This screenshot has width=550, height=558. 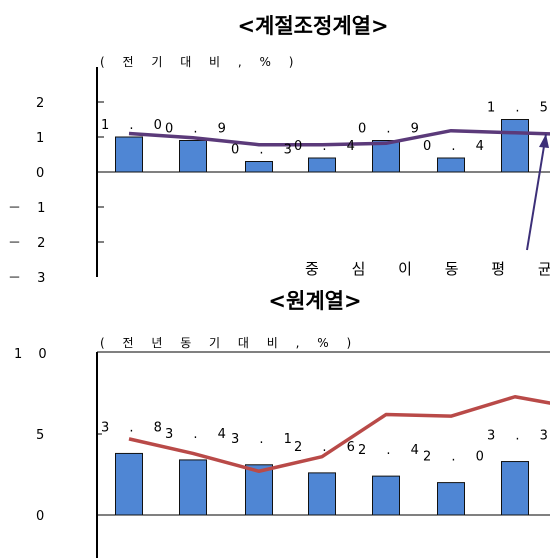 What do you see at coordinates (518, 108) in the screenshot?
I see `chart1-data-label: 1 . 5` at bounding box center [518, 108].